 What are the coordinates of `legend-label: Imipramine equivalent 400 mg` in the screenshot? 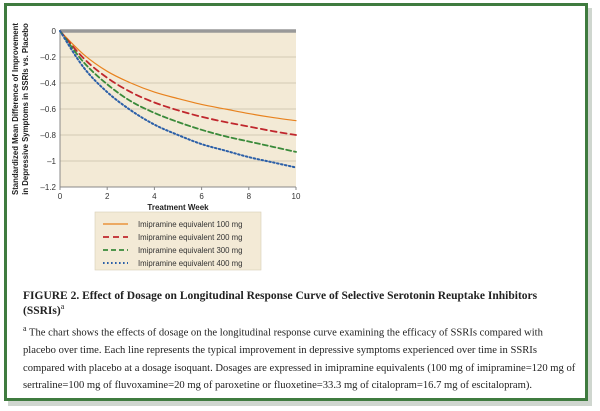 It's located at (190, 263).